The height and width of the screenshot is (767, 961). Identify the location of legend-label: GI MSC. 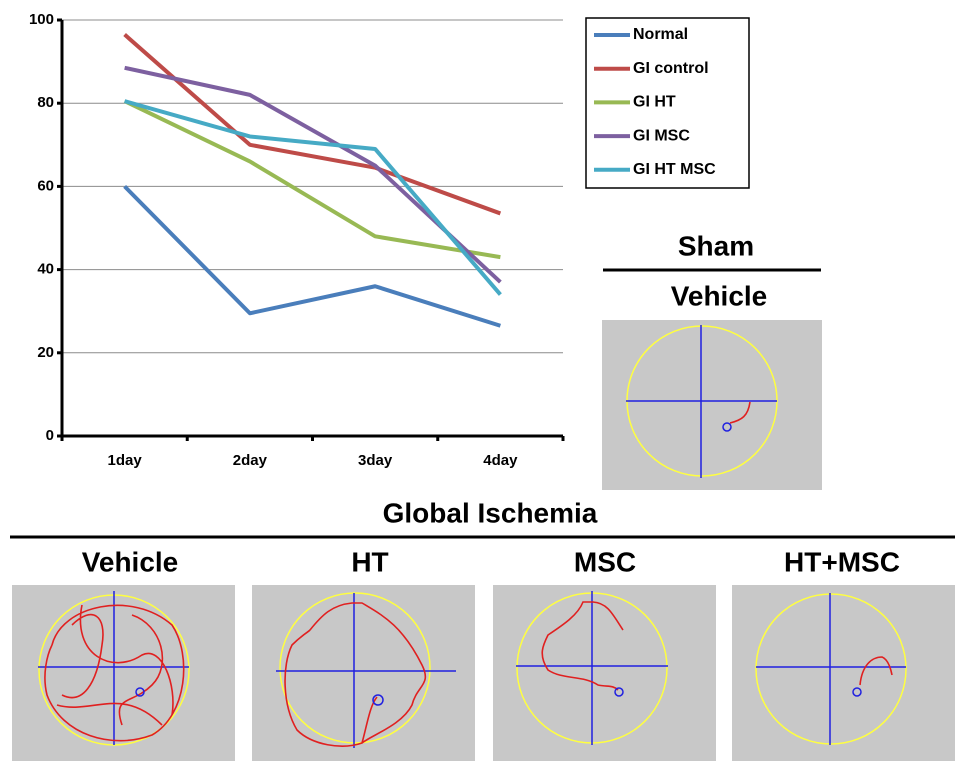
(661, 135).